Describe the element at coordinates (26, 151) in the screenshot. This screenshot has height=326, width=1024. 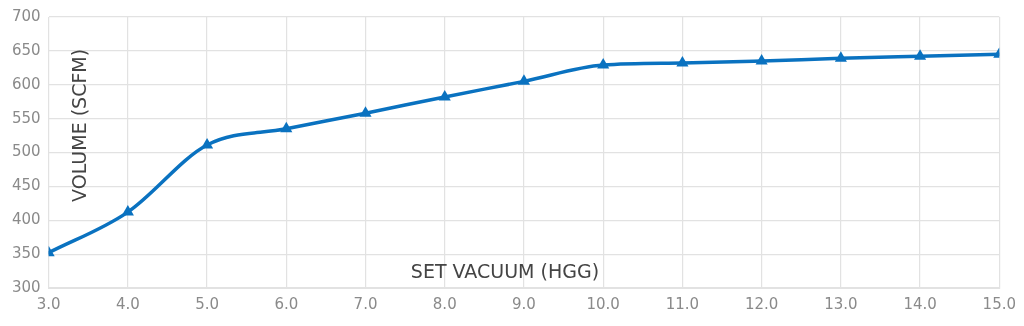
I see `y-tick-label: 500` at that location.